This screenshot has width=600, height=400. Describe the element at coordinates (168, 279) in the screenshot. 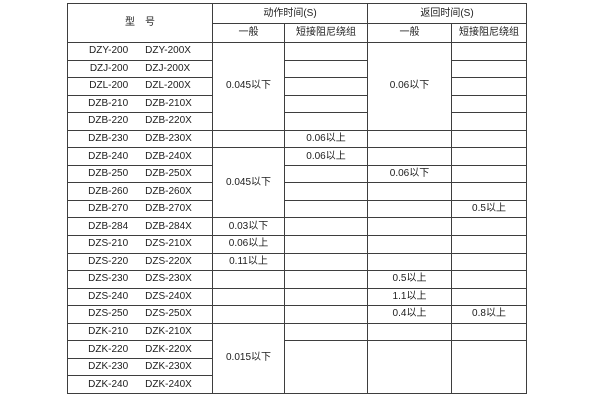

I see `model-name-x: DZS-230X` at that location.